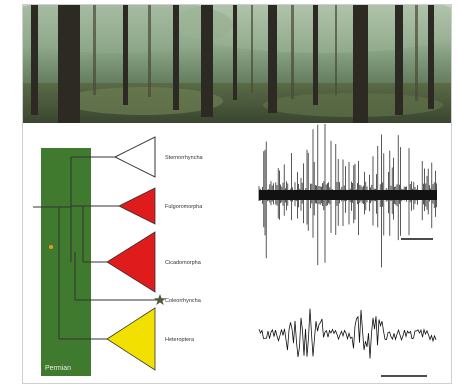 Image resolution: width=459 pixels, height=387 pixels. Describe the element at coordinates (58, 368) in the screenshot. I see `permian-label: Permian` at that location.